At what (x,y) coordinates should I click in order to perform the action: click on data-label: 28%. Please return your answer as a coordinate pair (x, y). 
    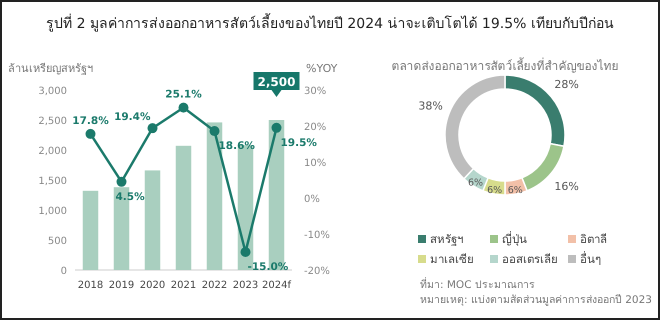
    Looking at the image, I should click on (566, 85).